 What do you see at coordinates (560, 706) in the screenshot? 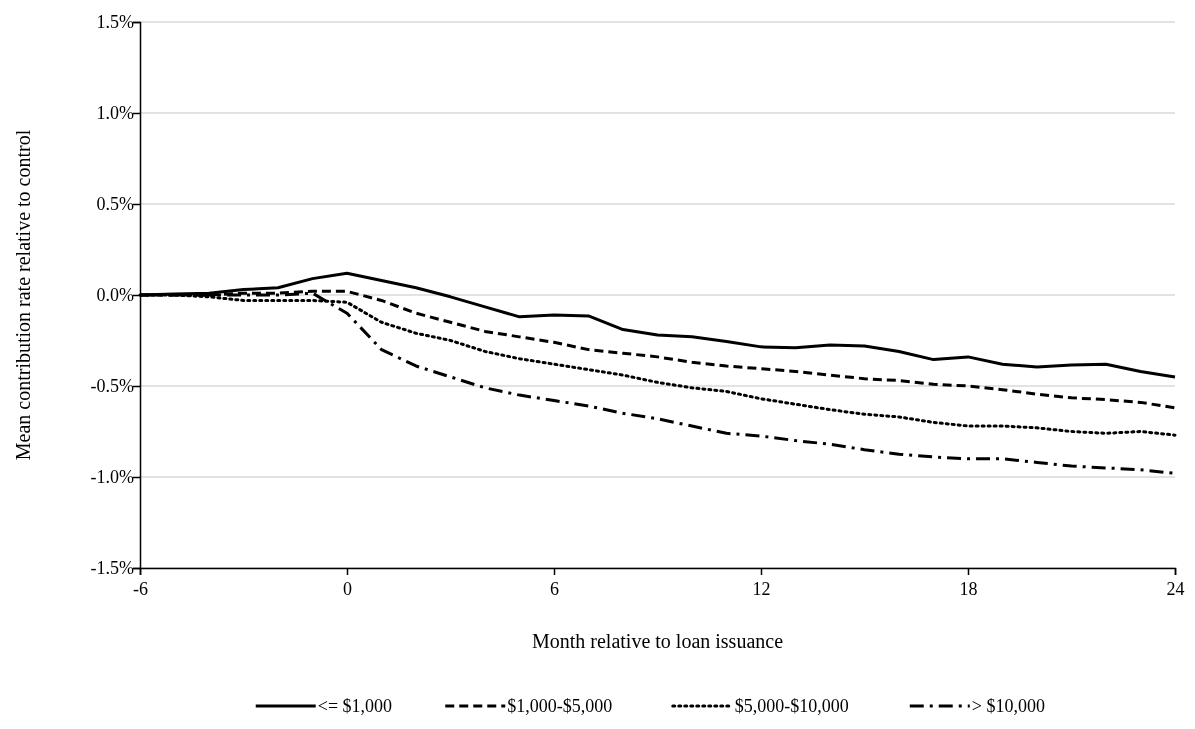
I see `legend-label: $1,000-$5,000` at bounding box center [560, 706].